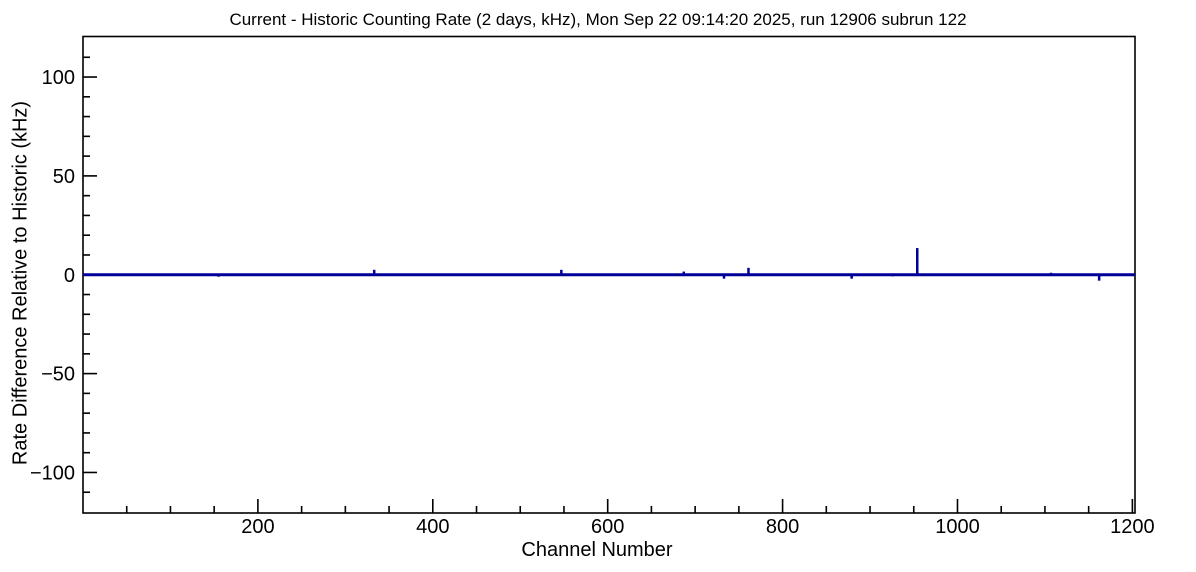  Describe the element at coordinates (58, 375) in the screenshot. I see `y-tick-label: −50` at that location.